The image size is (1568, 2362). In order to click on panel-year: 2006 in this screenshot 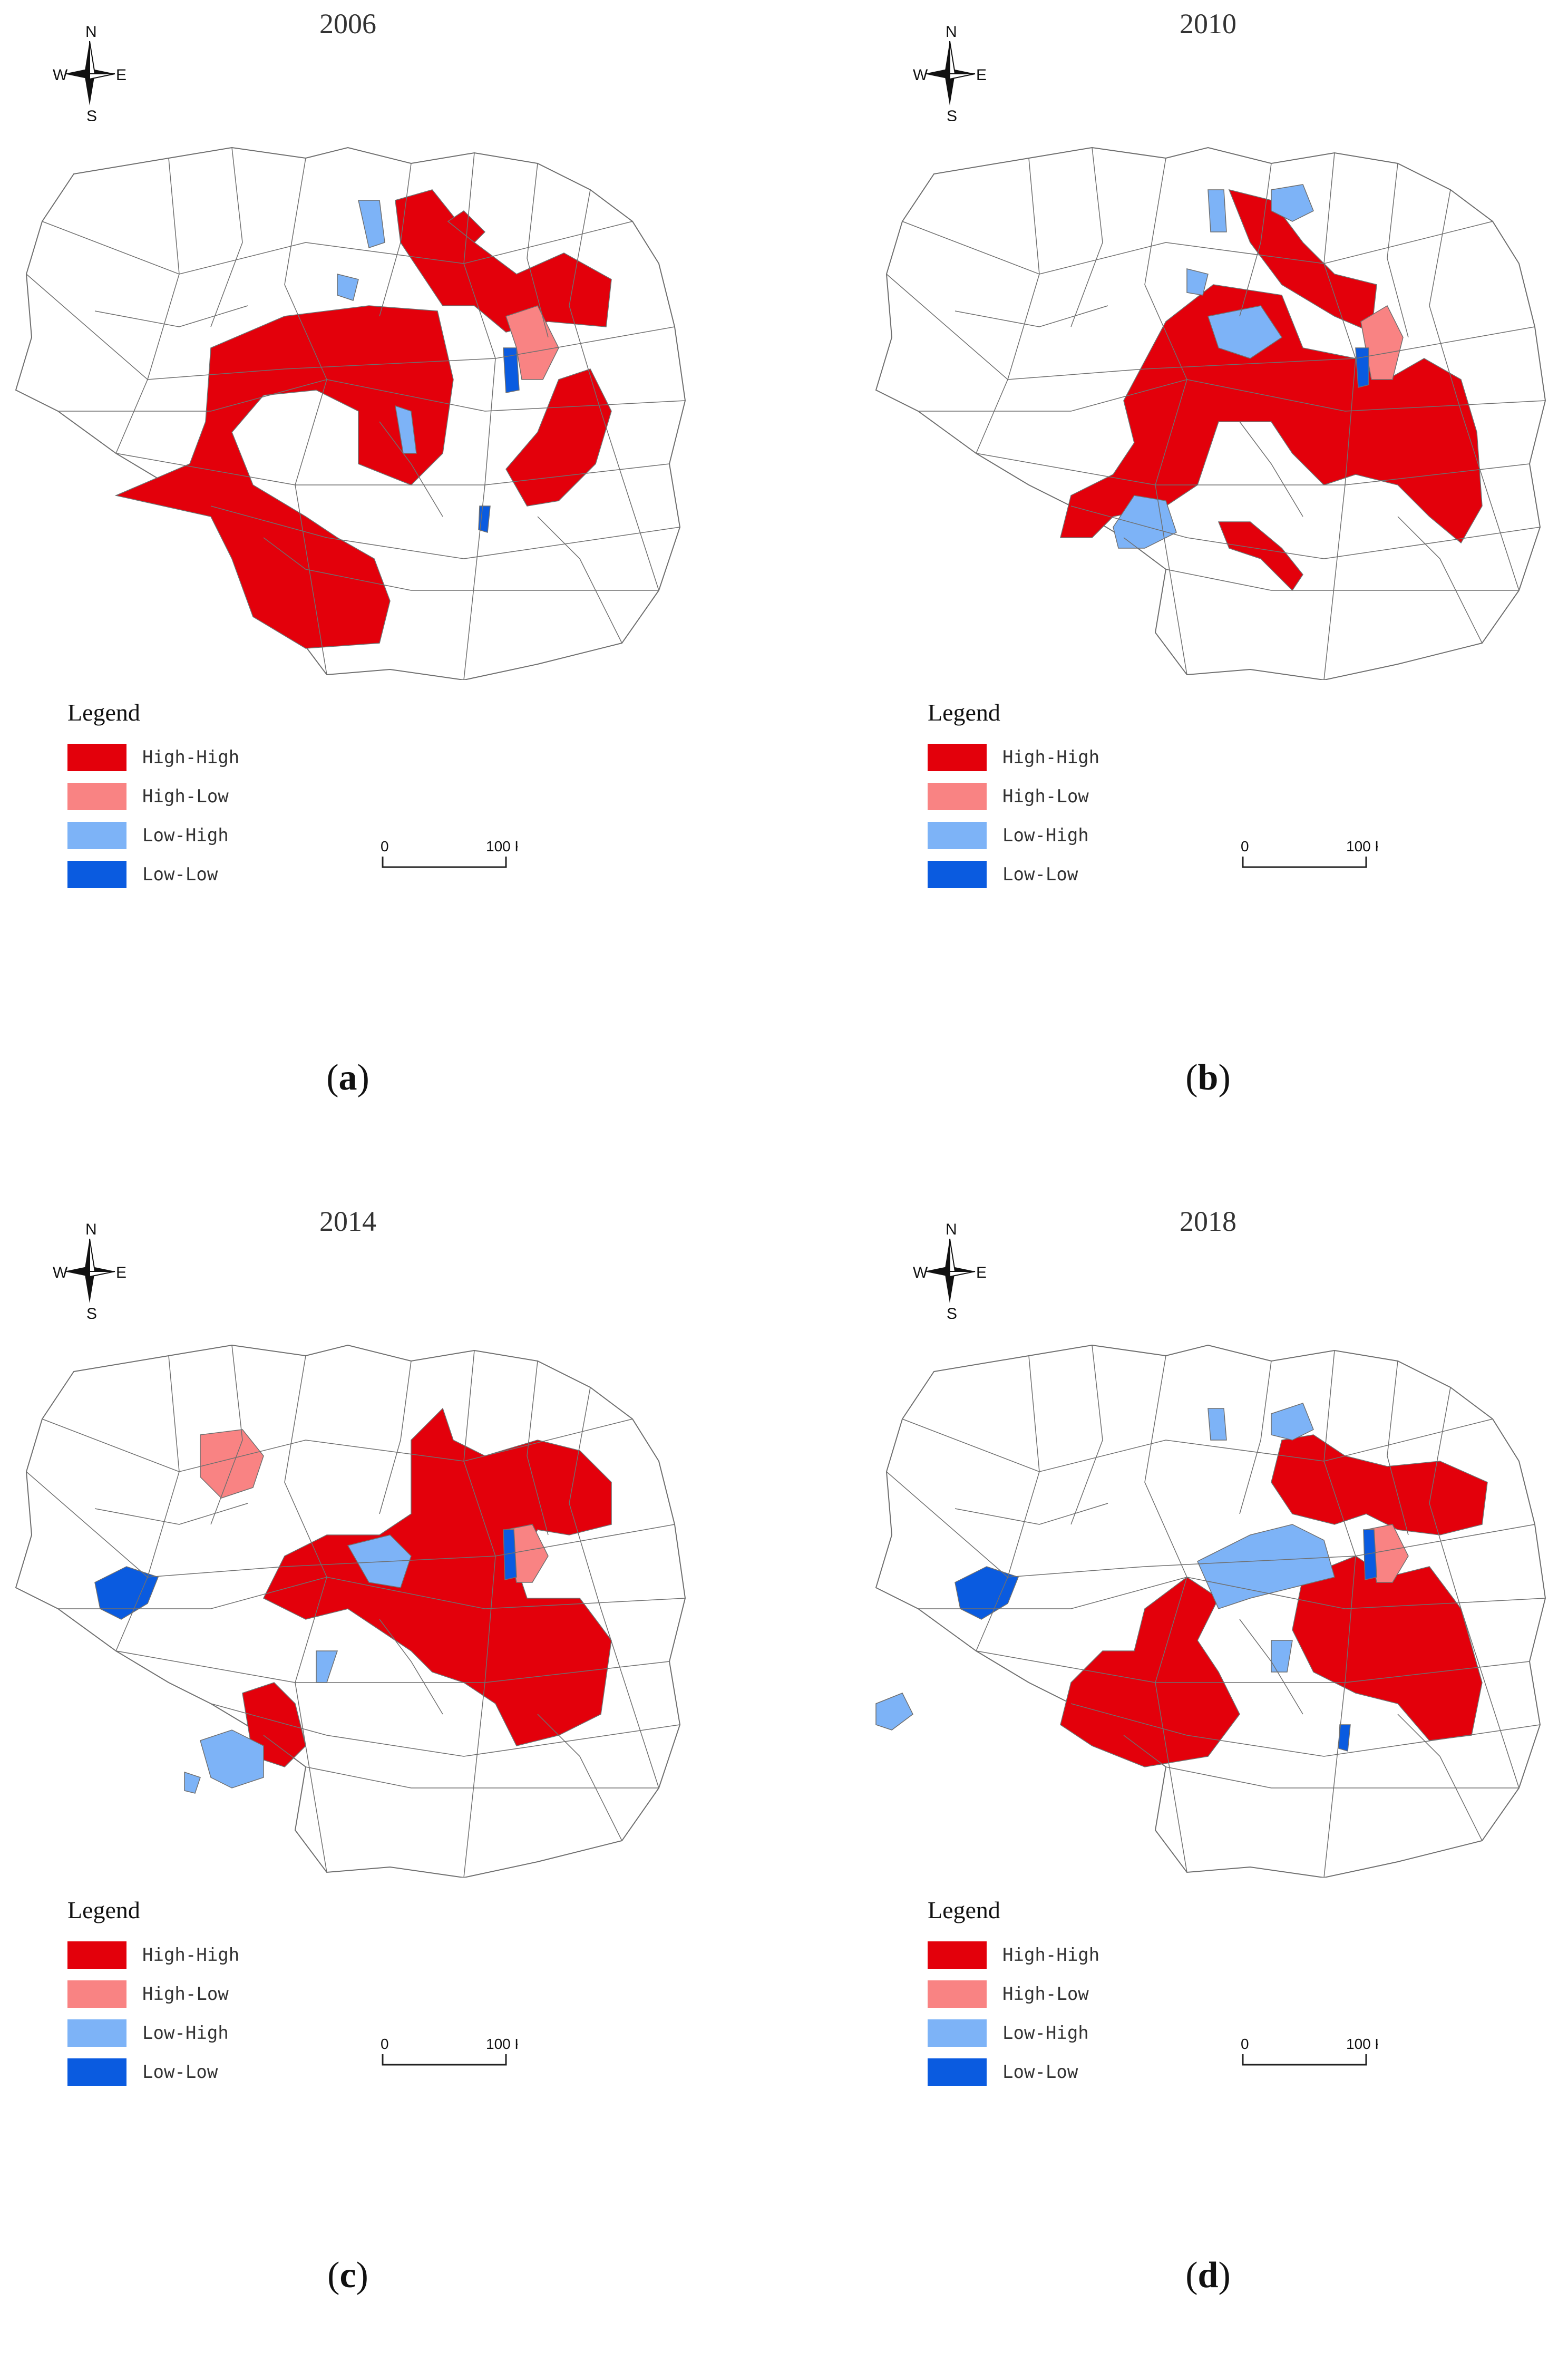, I will do `click(348, 24)`.